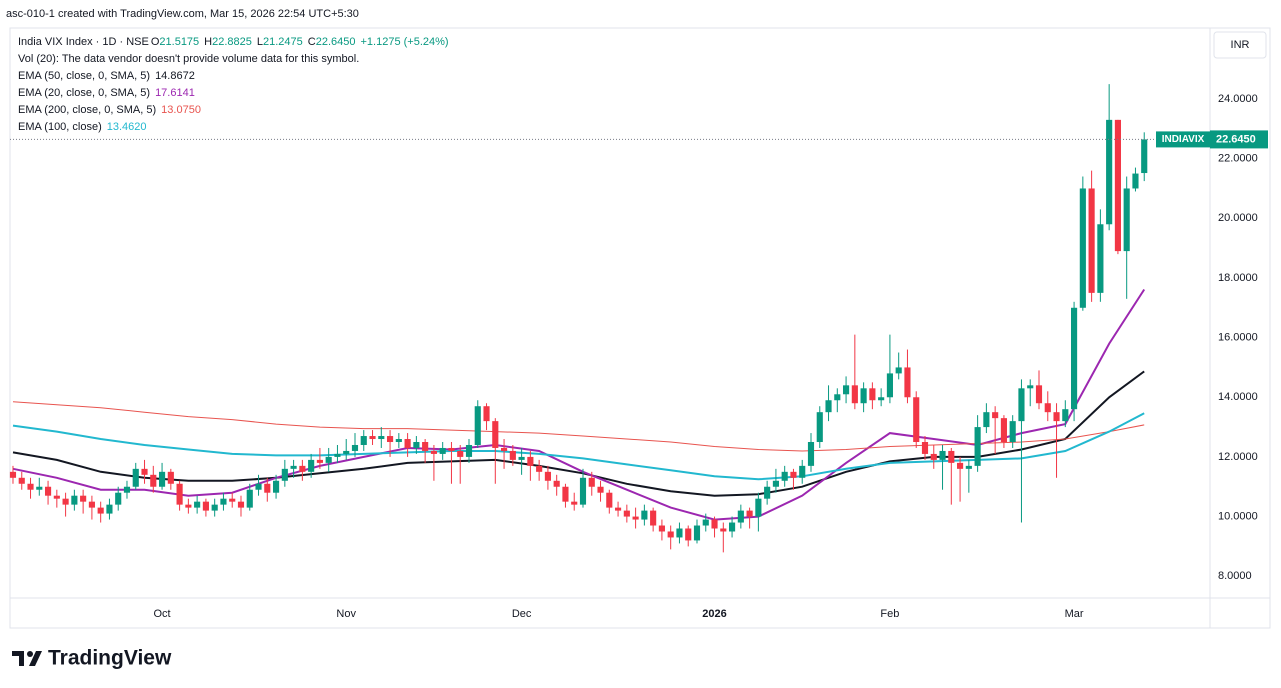  What do you see at coordinates (87, 110) in the screenshot?
I see `ema-name: EMA (200, close, 0, SMA, 5)` at bounding box center [87, 110].